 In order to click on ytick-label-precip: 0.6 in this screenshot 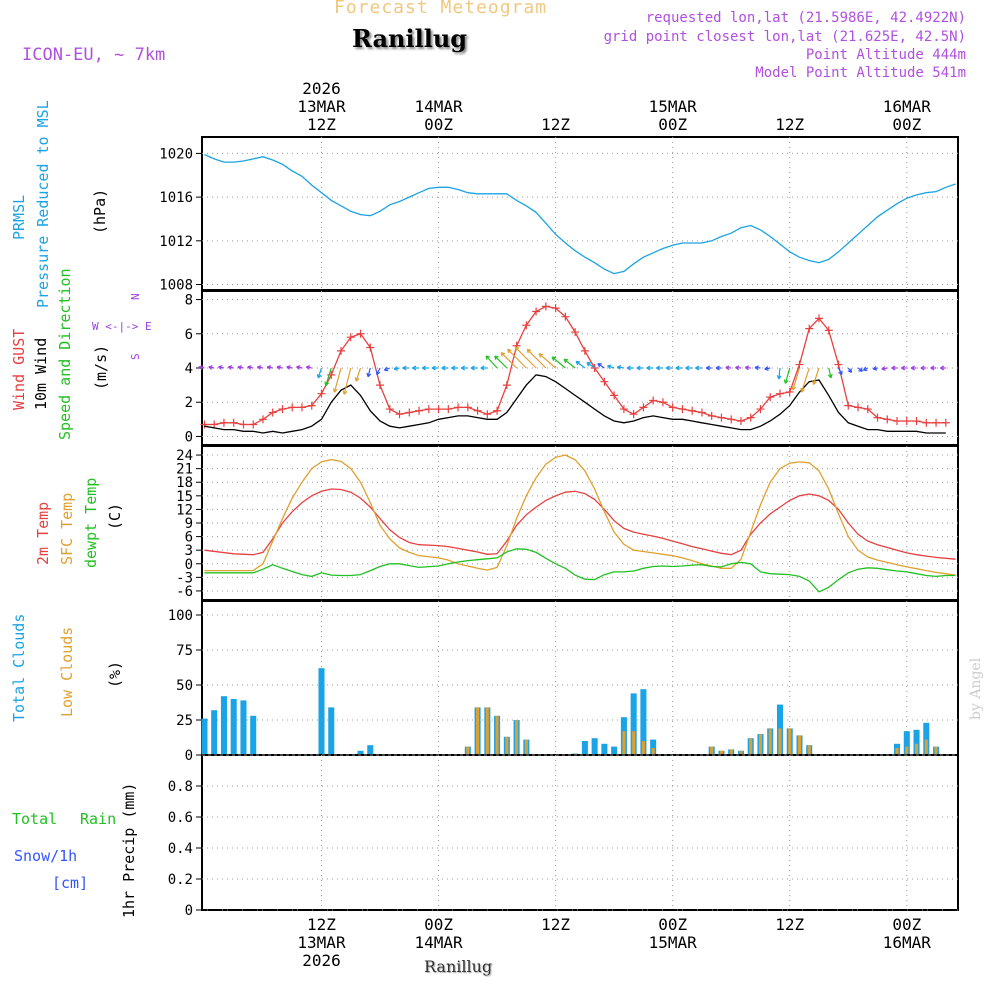, I will do `click(180, 818)`.